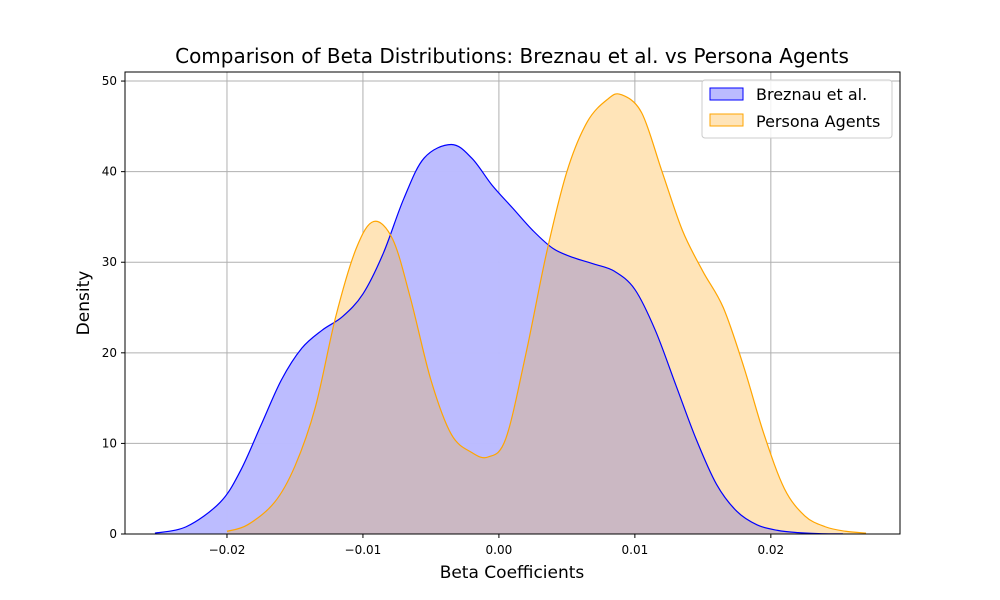  Describe the element at coordinates (109, 262) in the screenshot. I see `y-tick-label: 30` at that location.